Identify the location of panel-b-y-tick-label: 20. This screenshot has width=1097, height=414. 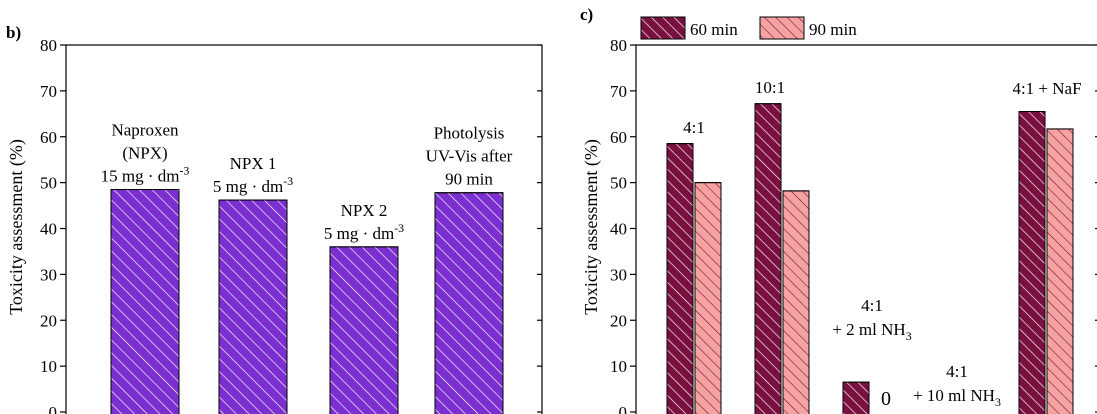
(48, 320).